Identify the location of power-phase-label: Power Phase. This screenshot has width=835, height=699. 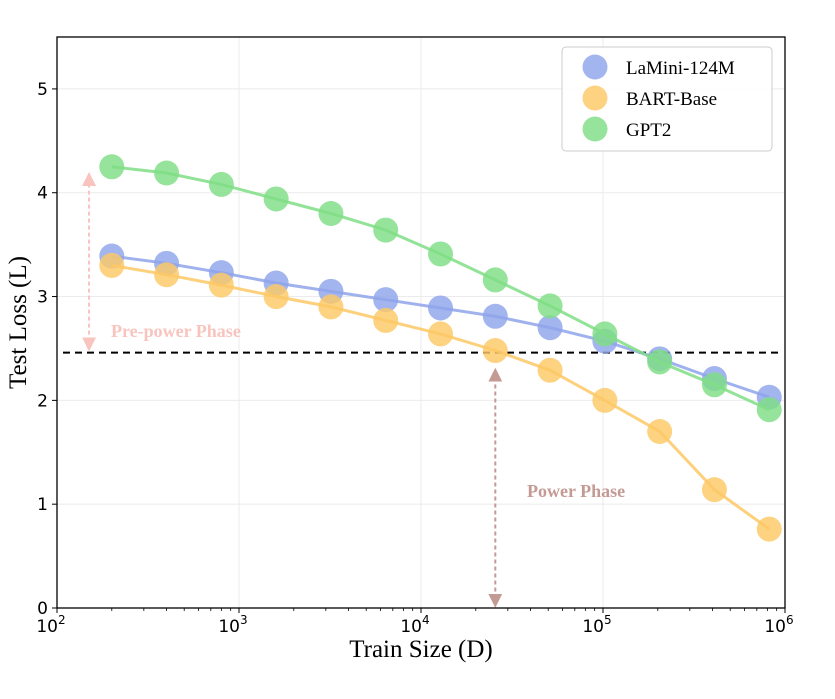
(576, 491).